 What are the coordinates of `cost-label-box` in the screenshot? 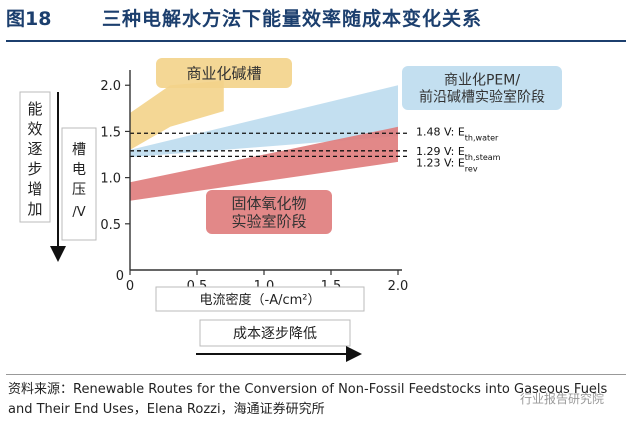 It's located at (275, 333).